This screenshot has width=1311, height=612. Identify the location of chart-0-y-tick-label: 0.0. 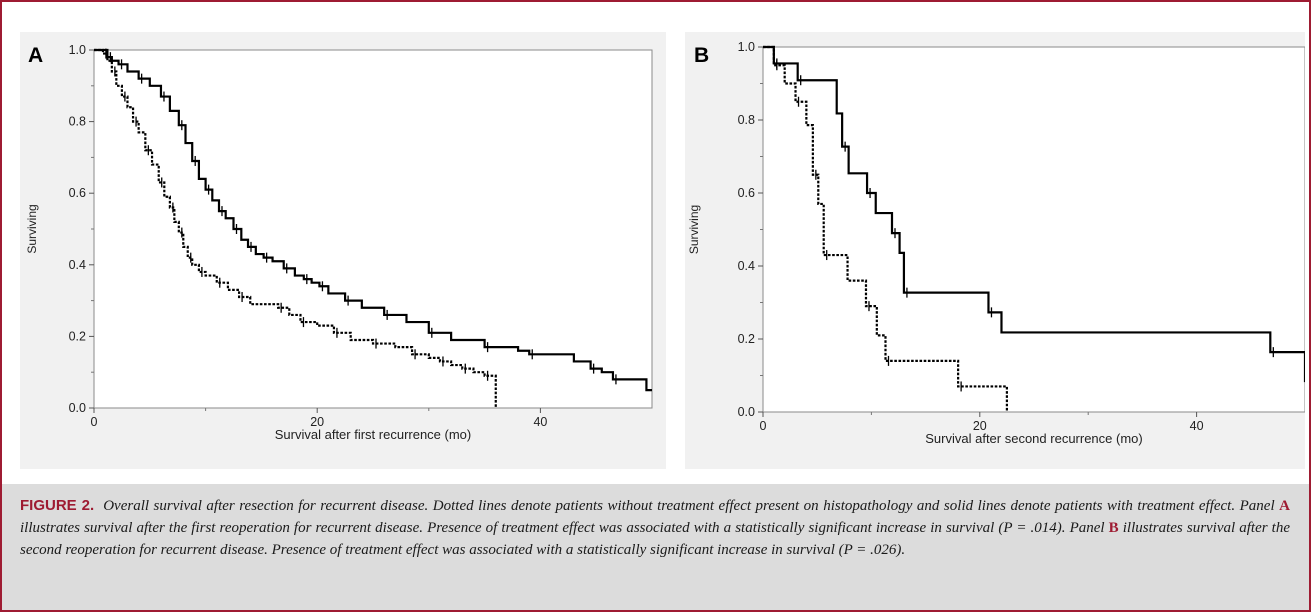
(77, 408).